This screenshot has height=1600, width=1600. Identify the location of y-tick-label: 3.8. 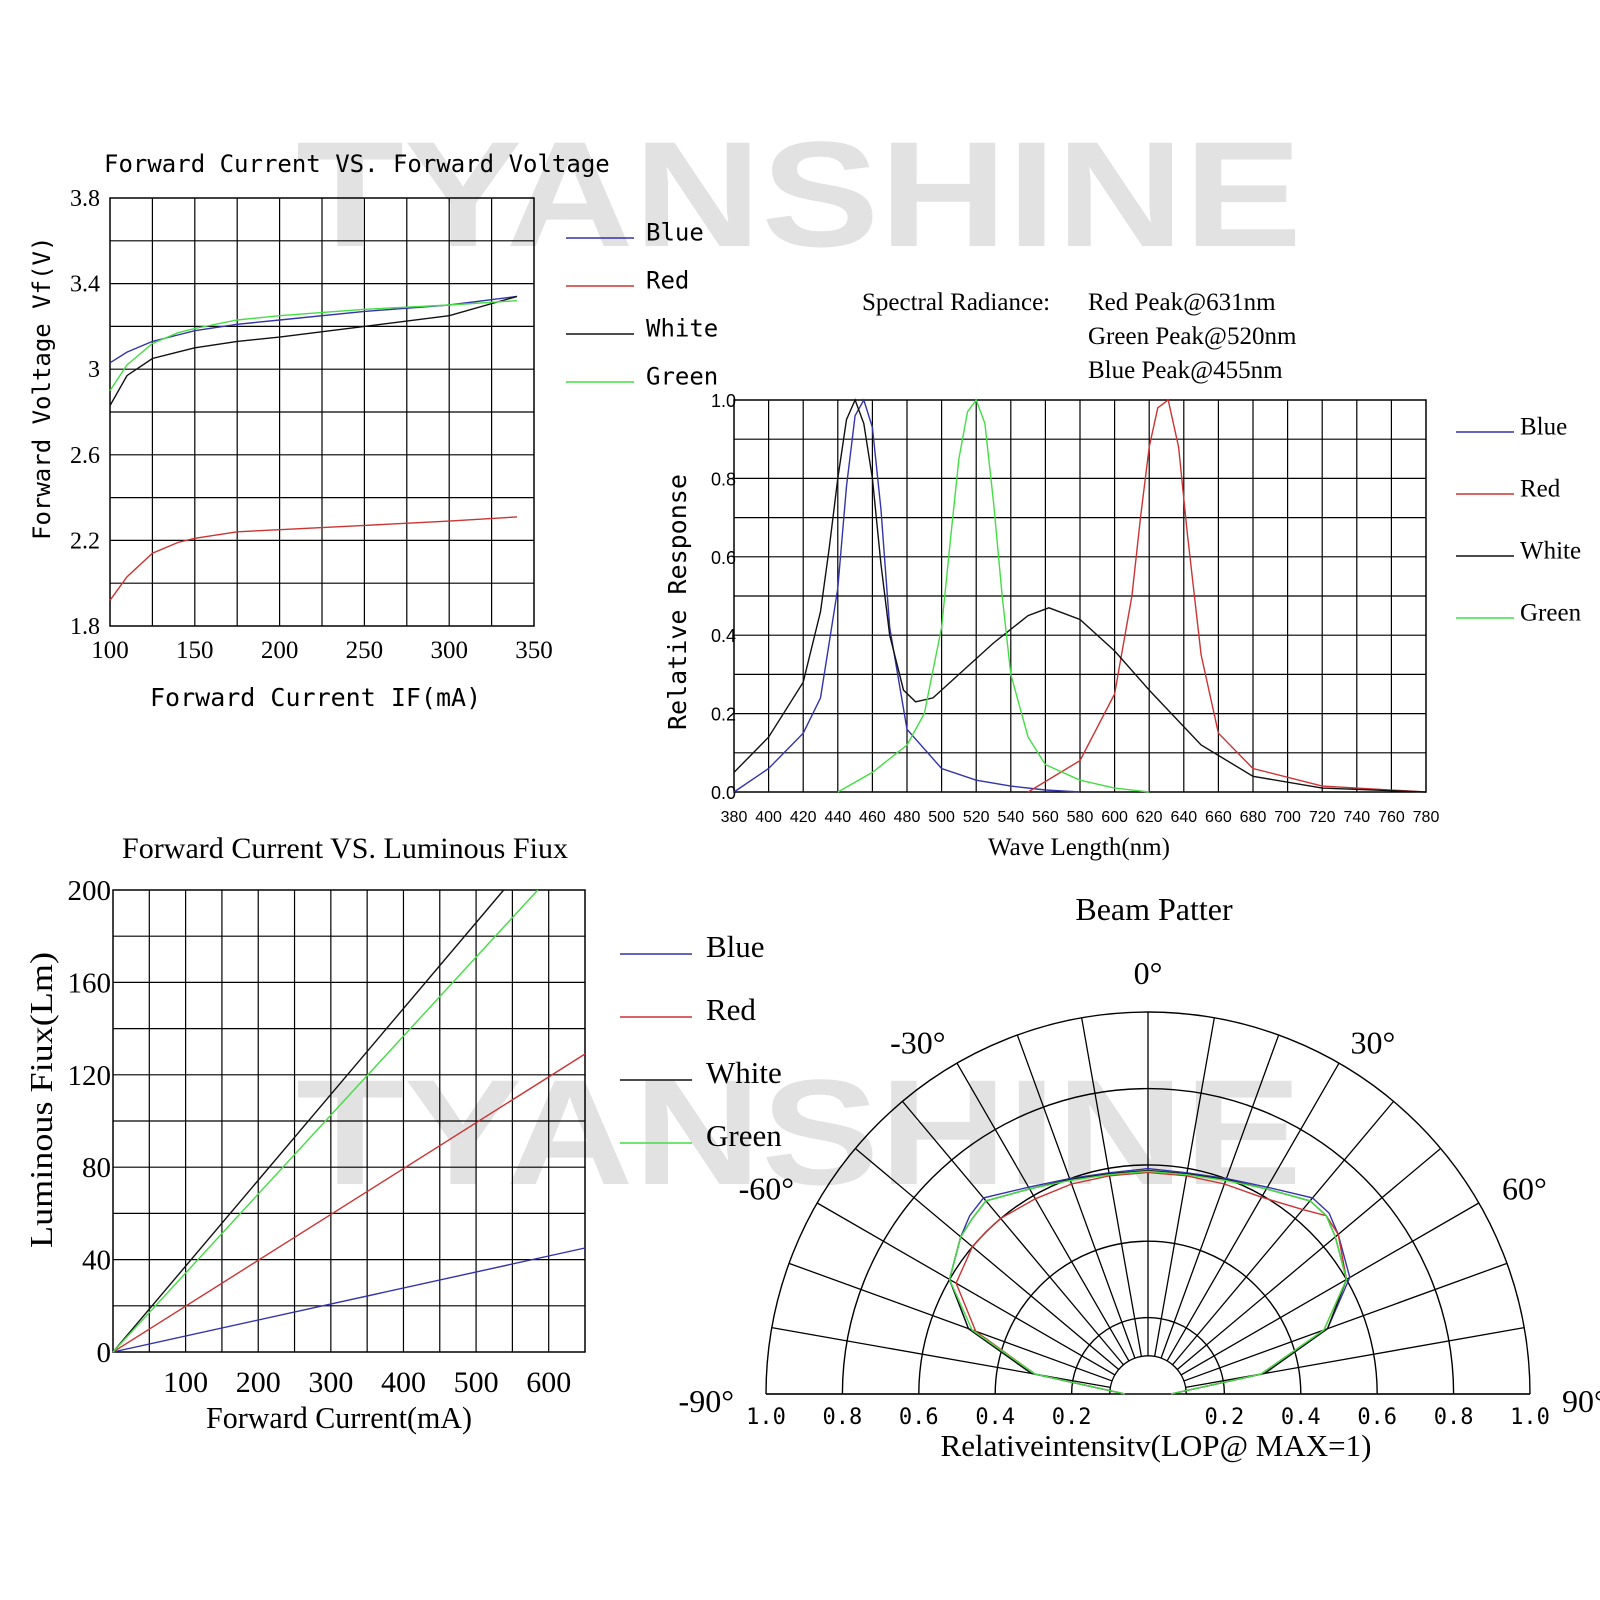
(85, 199).